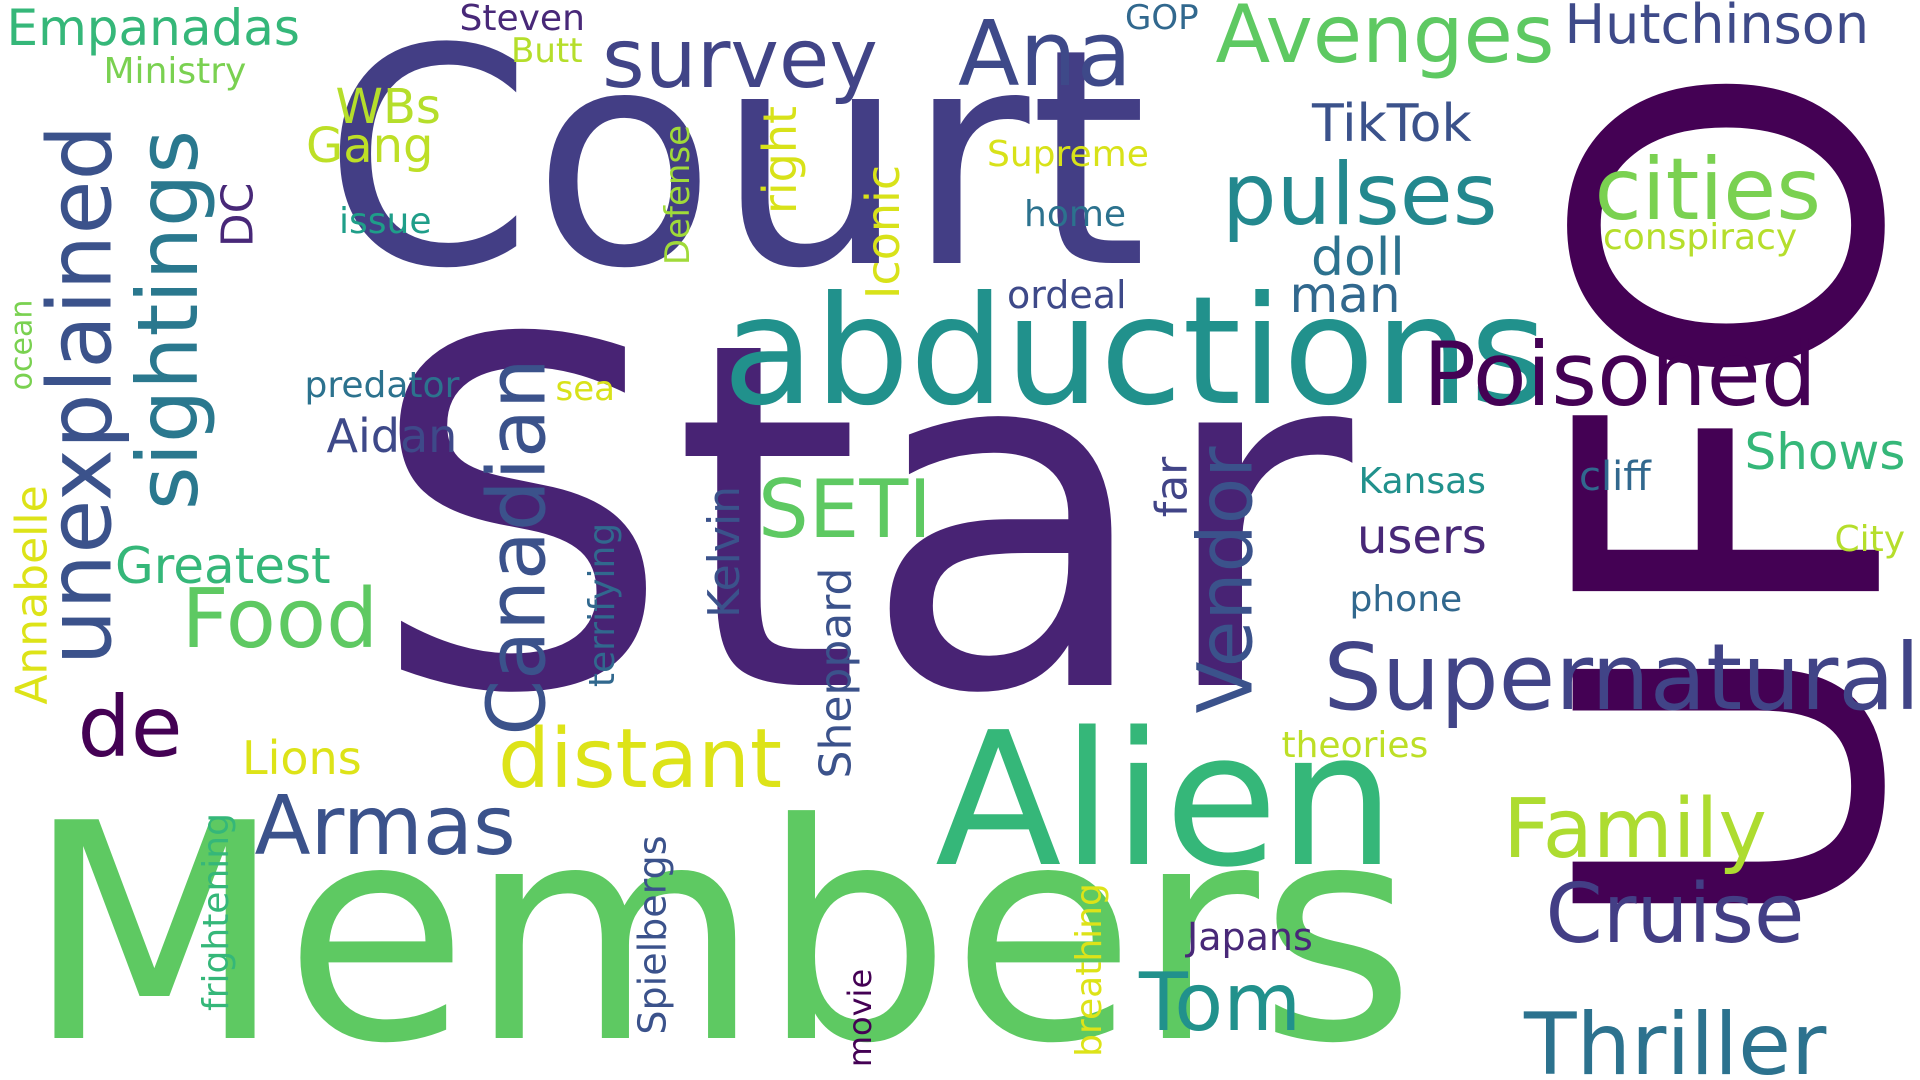 This screenshot has height=1080, width=1920. I want to click on word-theories: theories, so click(1355, 745).